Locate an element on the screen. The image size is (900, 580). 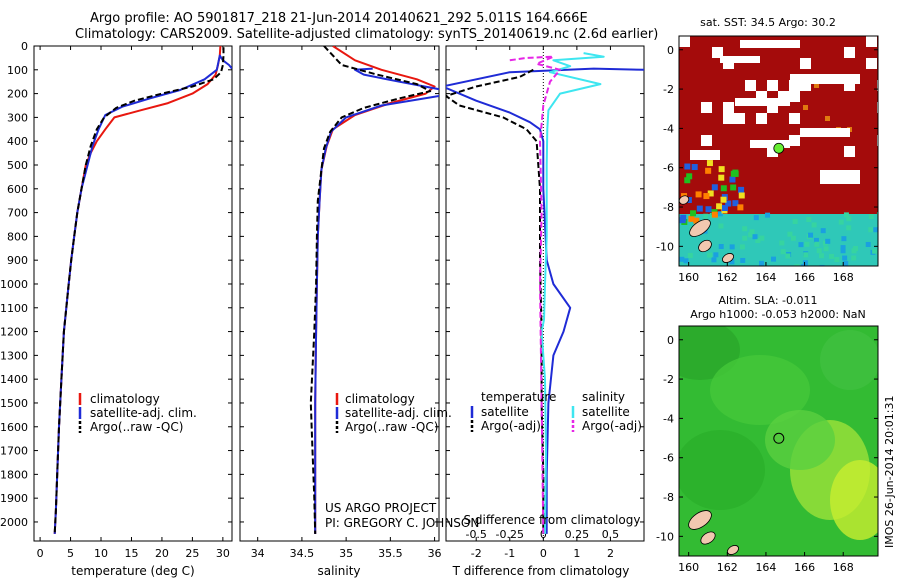
s-tick-label: 0 is located at coordinates (543, 534).